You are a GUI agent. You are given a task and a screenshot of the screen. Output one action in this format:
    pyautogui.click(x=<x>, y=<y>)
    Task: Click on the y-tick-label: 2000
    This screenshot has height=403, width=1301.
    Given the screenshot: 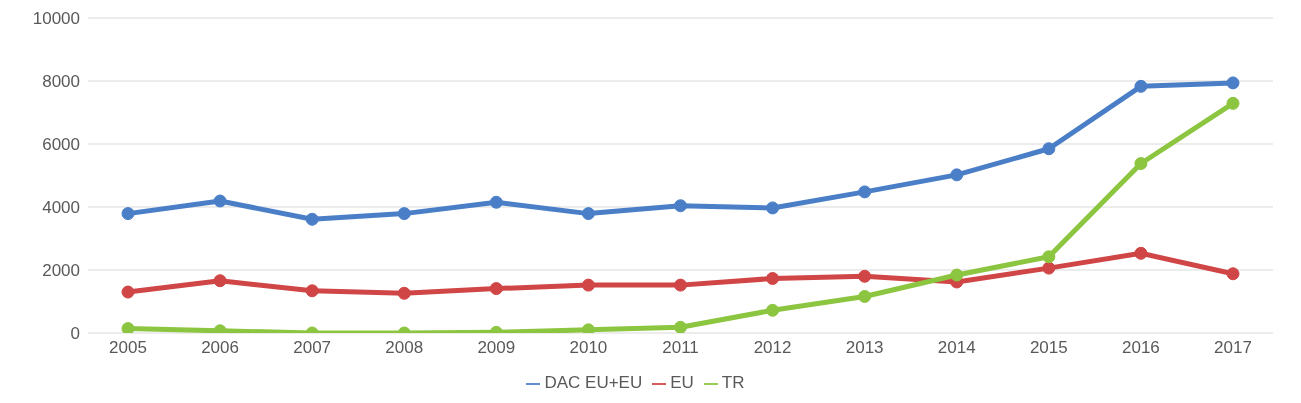 What is the action you would take?
    pyautogui.click(x=61, y=271)
    